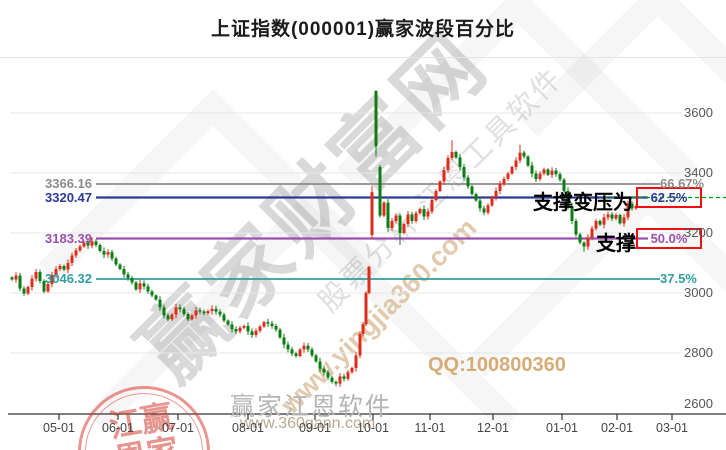 This screenshot has height=450, width=726. What do you see at coordinates (583, 203) in the screenshot?
I see `resistance-annotation: 支撑变压为` at bounding box center [583, 203].